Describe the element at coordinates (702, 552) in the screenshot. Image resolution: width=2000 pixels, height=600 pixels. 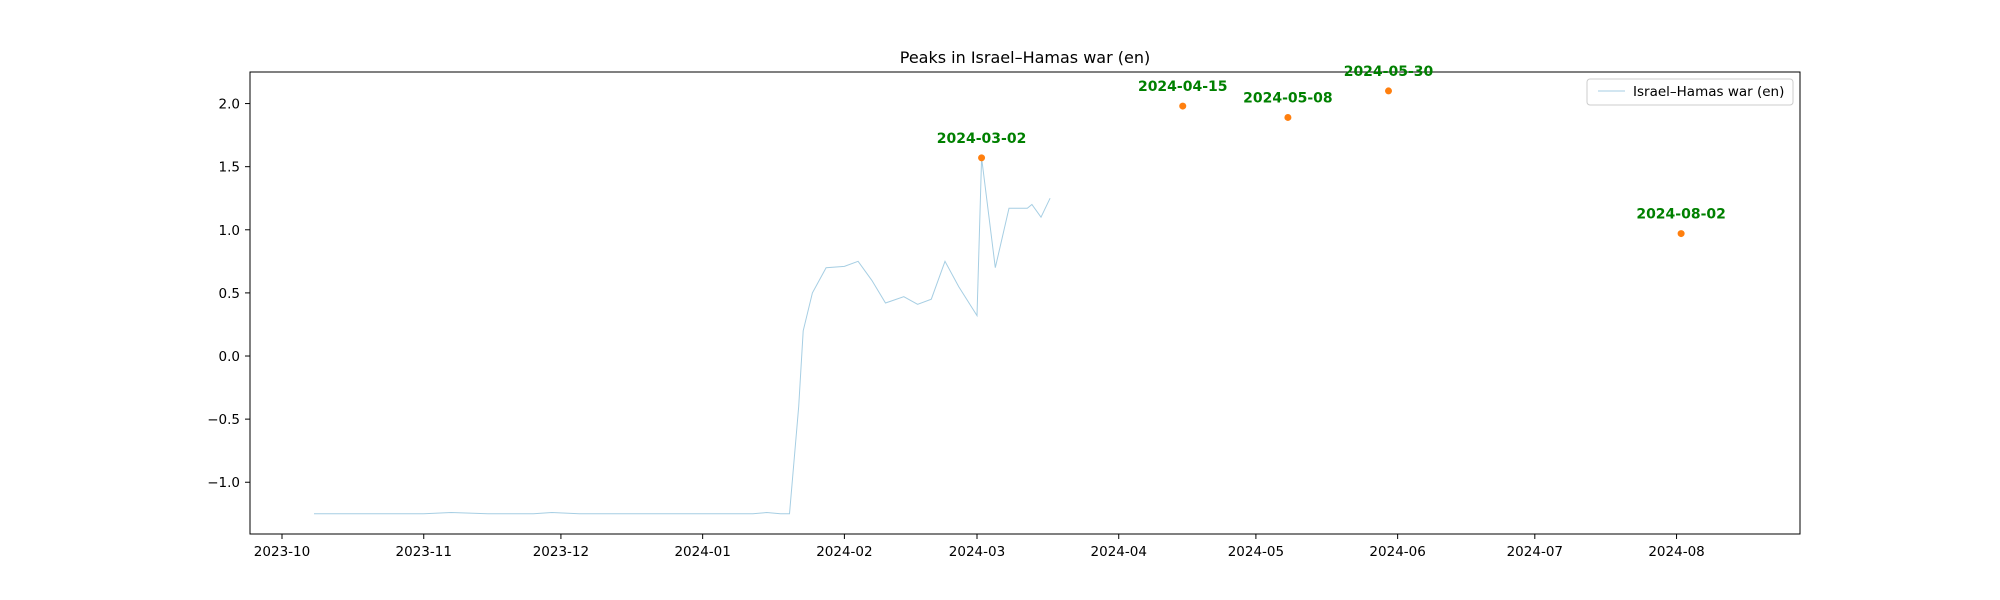
I see `x-tick-label: 2024-01` at that location.